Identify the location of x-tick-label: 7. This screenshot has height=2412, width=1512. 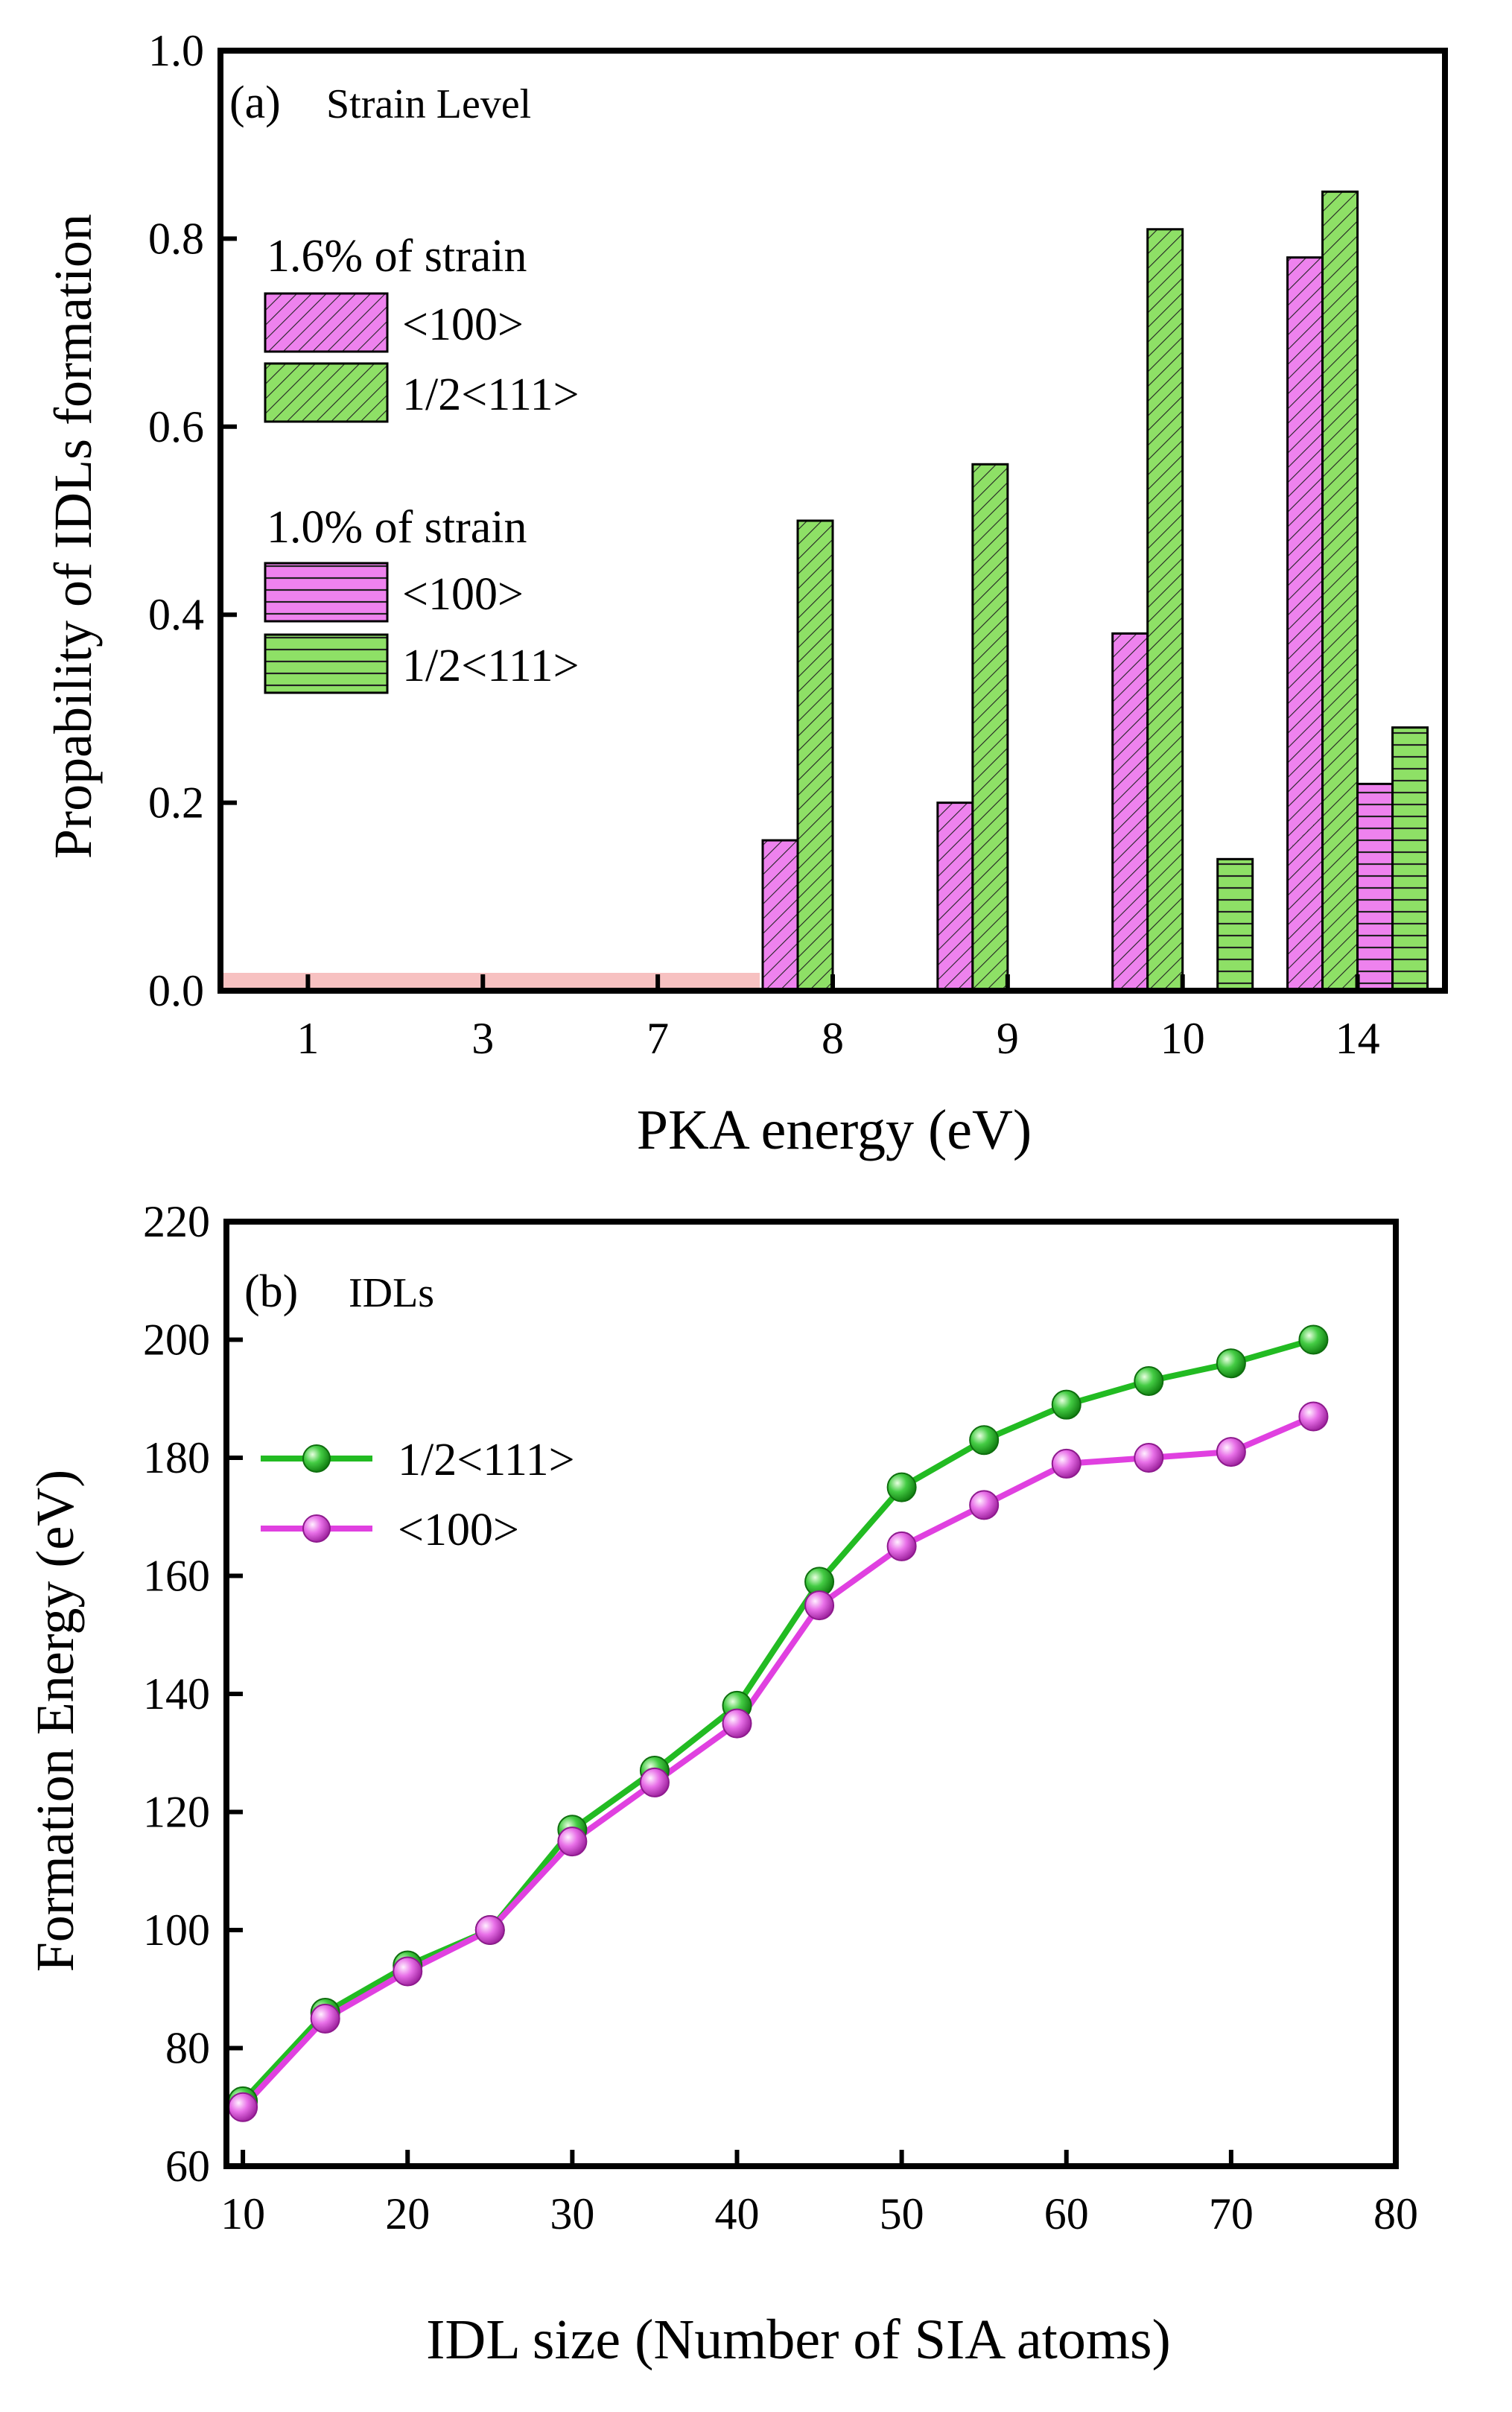
(658, 1038).